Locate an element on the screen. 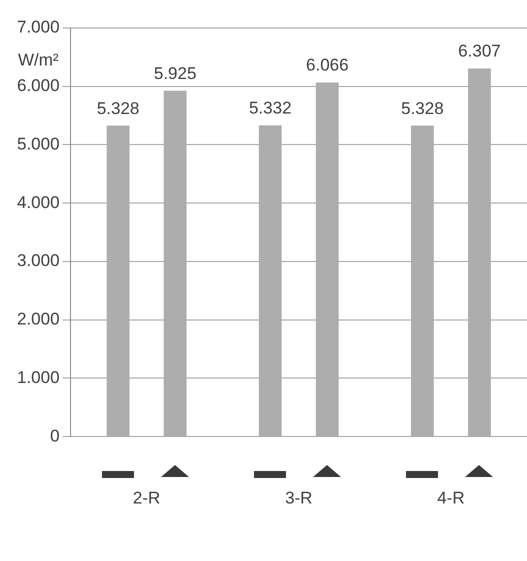  y-tick-label: 3.000 is located at coordinates (38, 260).